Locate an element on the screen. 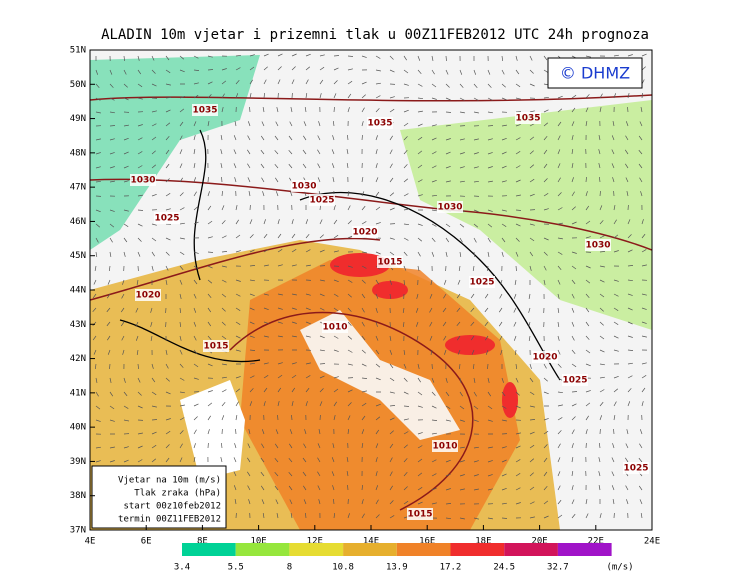 The width and height of the screenshot is (740, 586). lat-label: 50N is located at coordinates (78, 85).